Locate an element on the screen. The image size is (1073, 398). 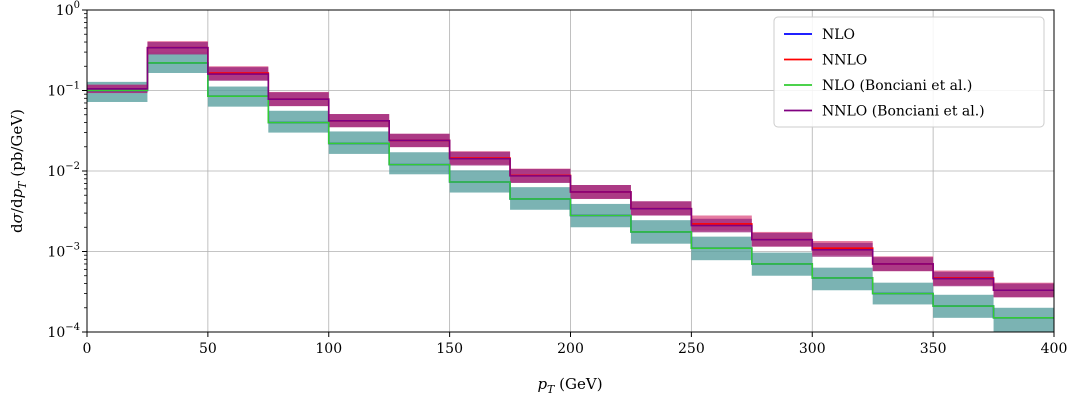
x-tick-label: 0 is located at coordinates (87, 349).